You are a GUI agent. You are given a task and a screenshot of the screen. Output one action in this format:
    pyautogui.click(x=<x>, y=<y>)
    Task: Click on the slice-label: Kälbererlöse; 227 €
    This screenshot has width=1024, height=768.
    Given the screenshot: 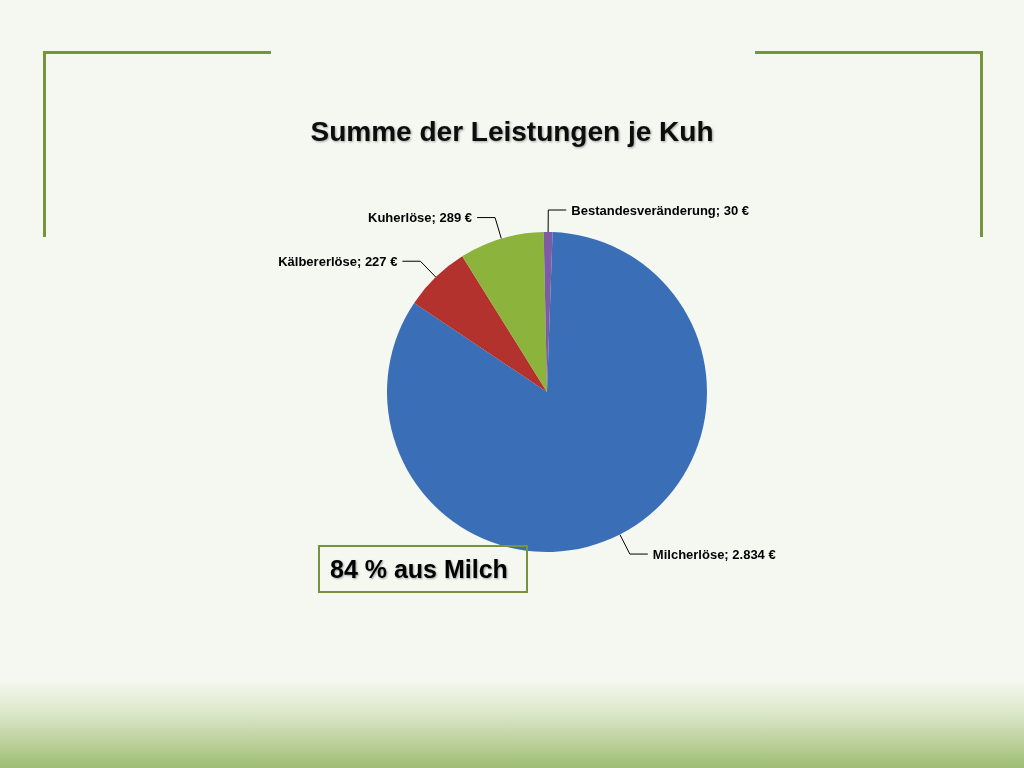 What is the action you would take?
    pyautogui.click(x=338, y=261)
    